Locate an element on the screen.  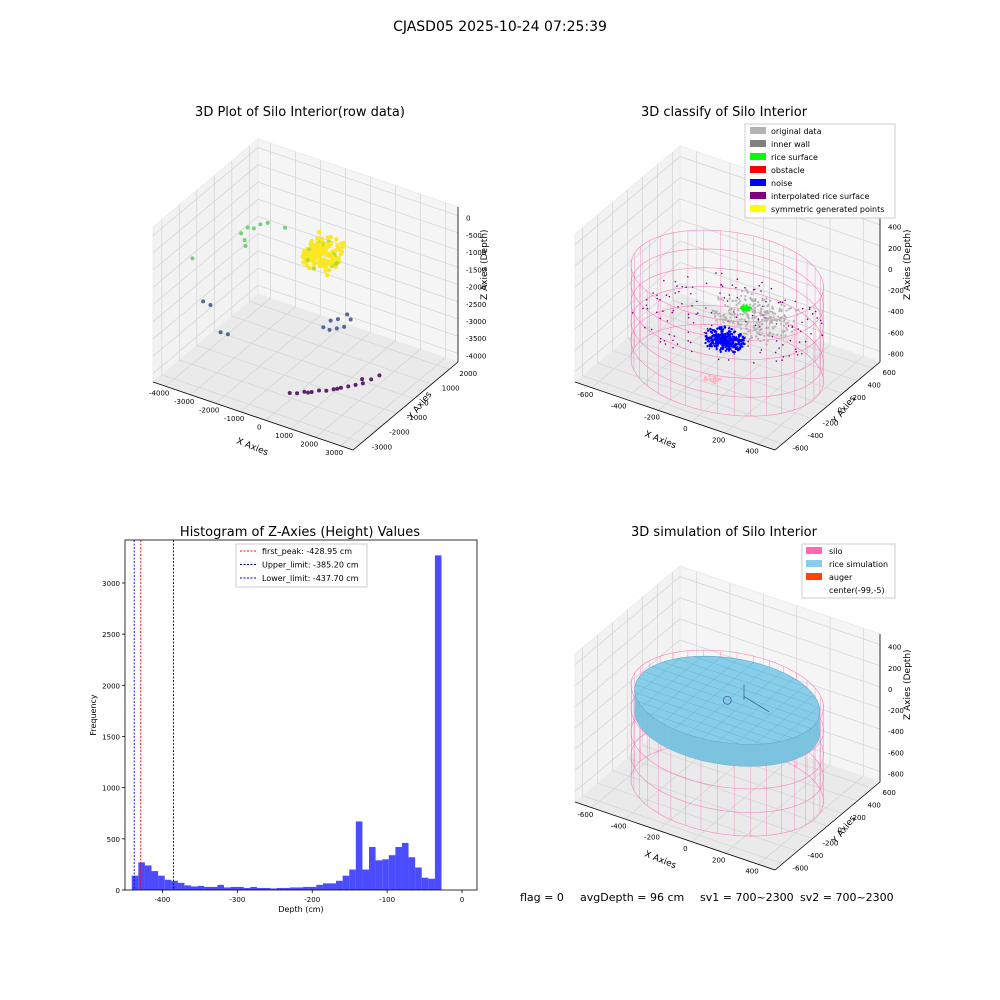
y-tick-label: 2500 is located at coordinates (111, 635).